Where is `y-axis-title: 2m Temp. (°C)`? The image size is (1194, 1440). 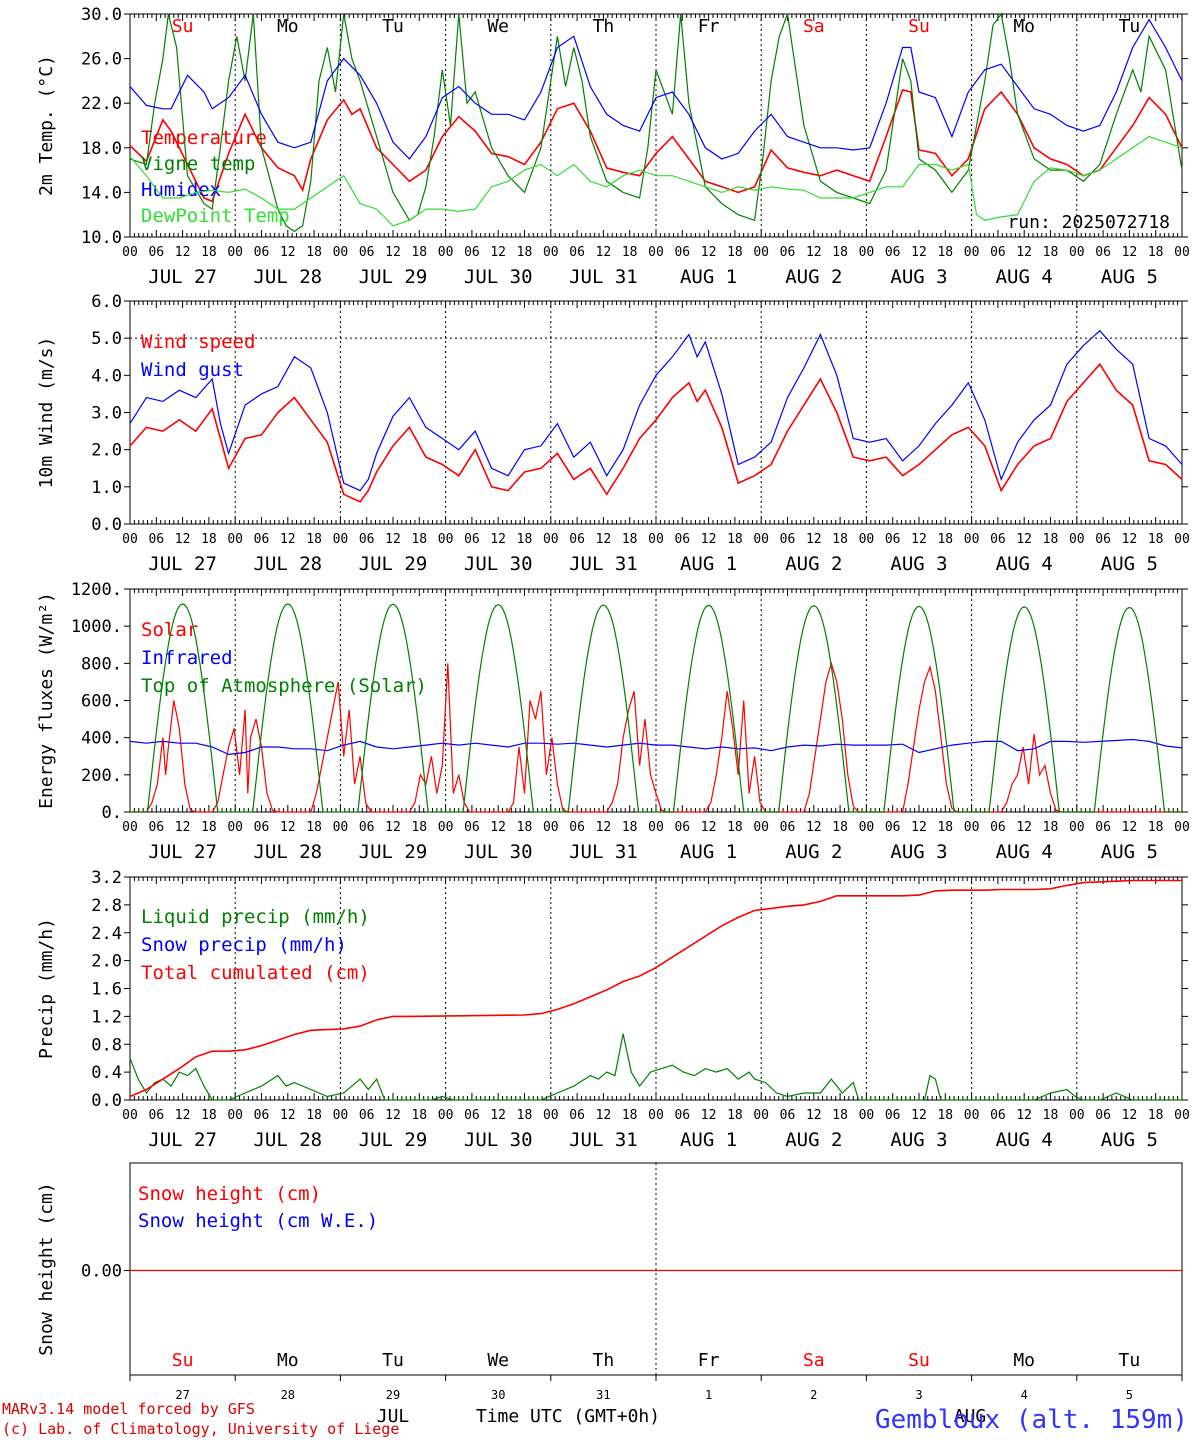 y-axis-title: 2m Temp. (°C) is located at coordinates (46, 125).